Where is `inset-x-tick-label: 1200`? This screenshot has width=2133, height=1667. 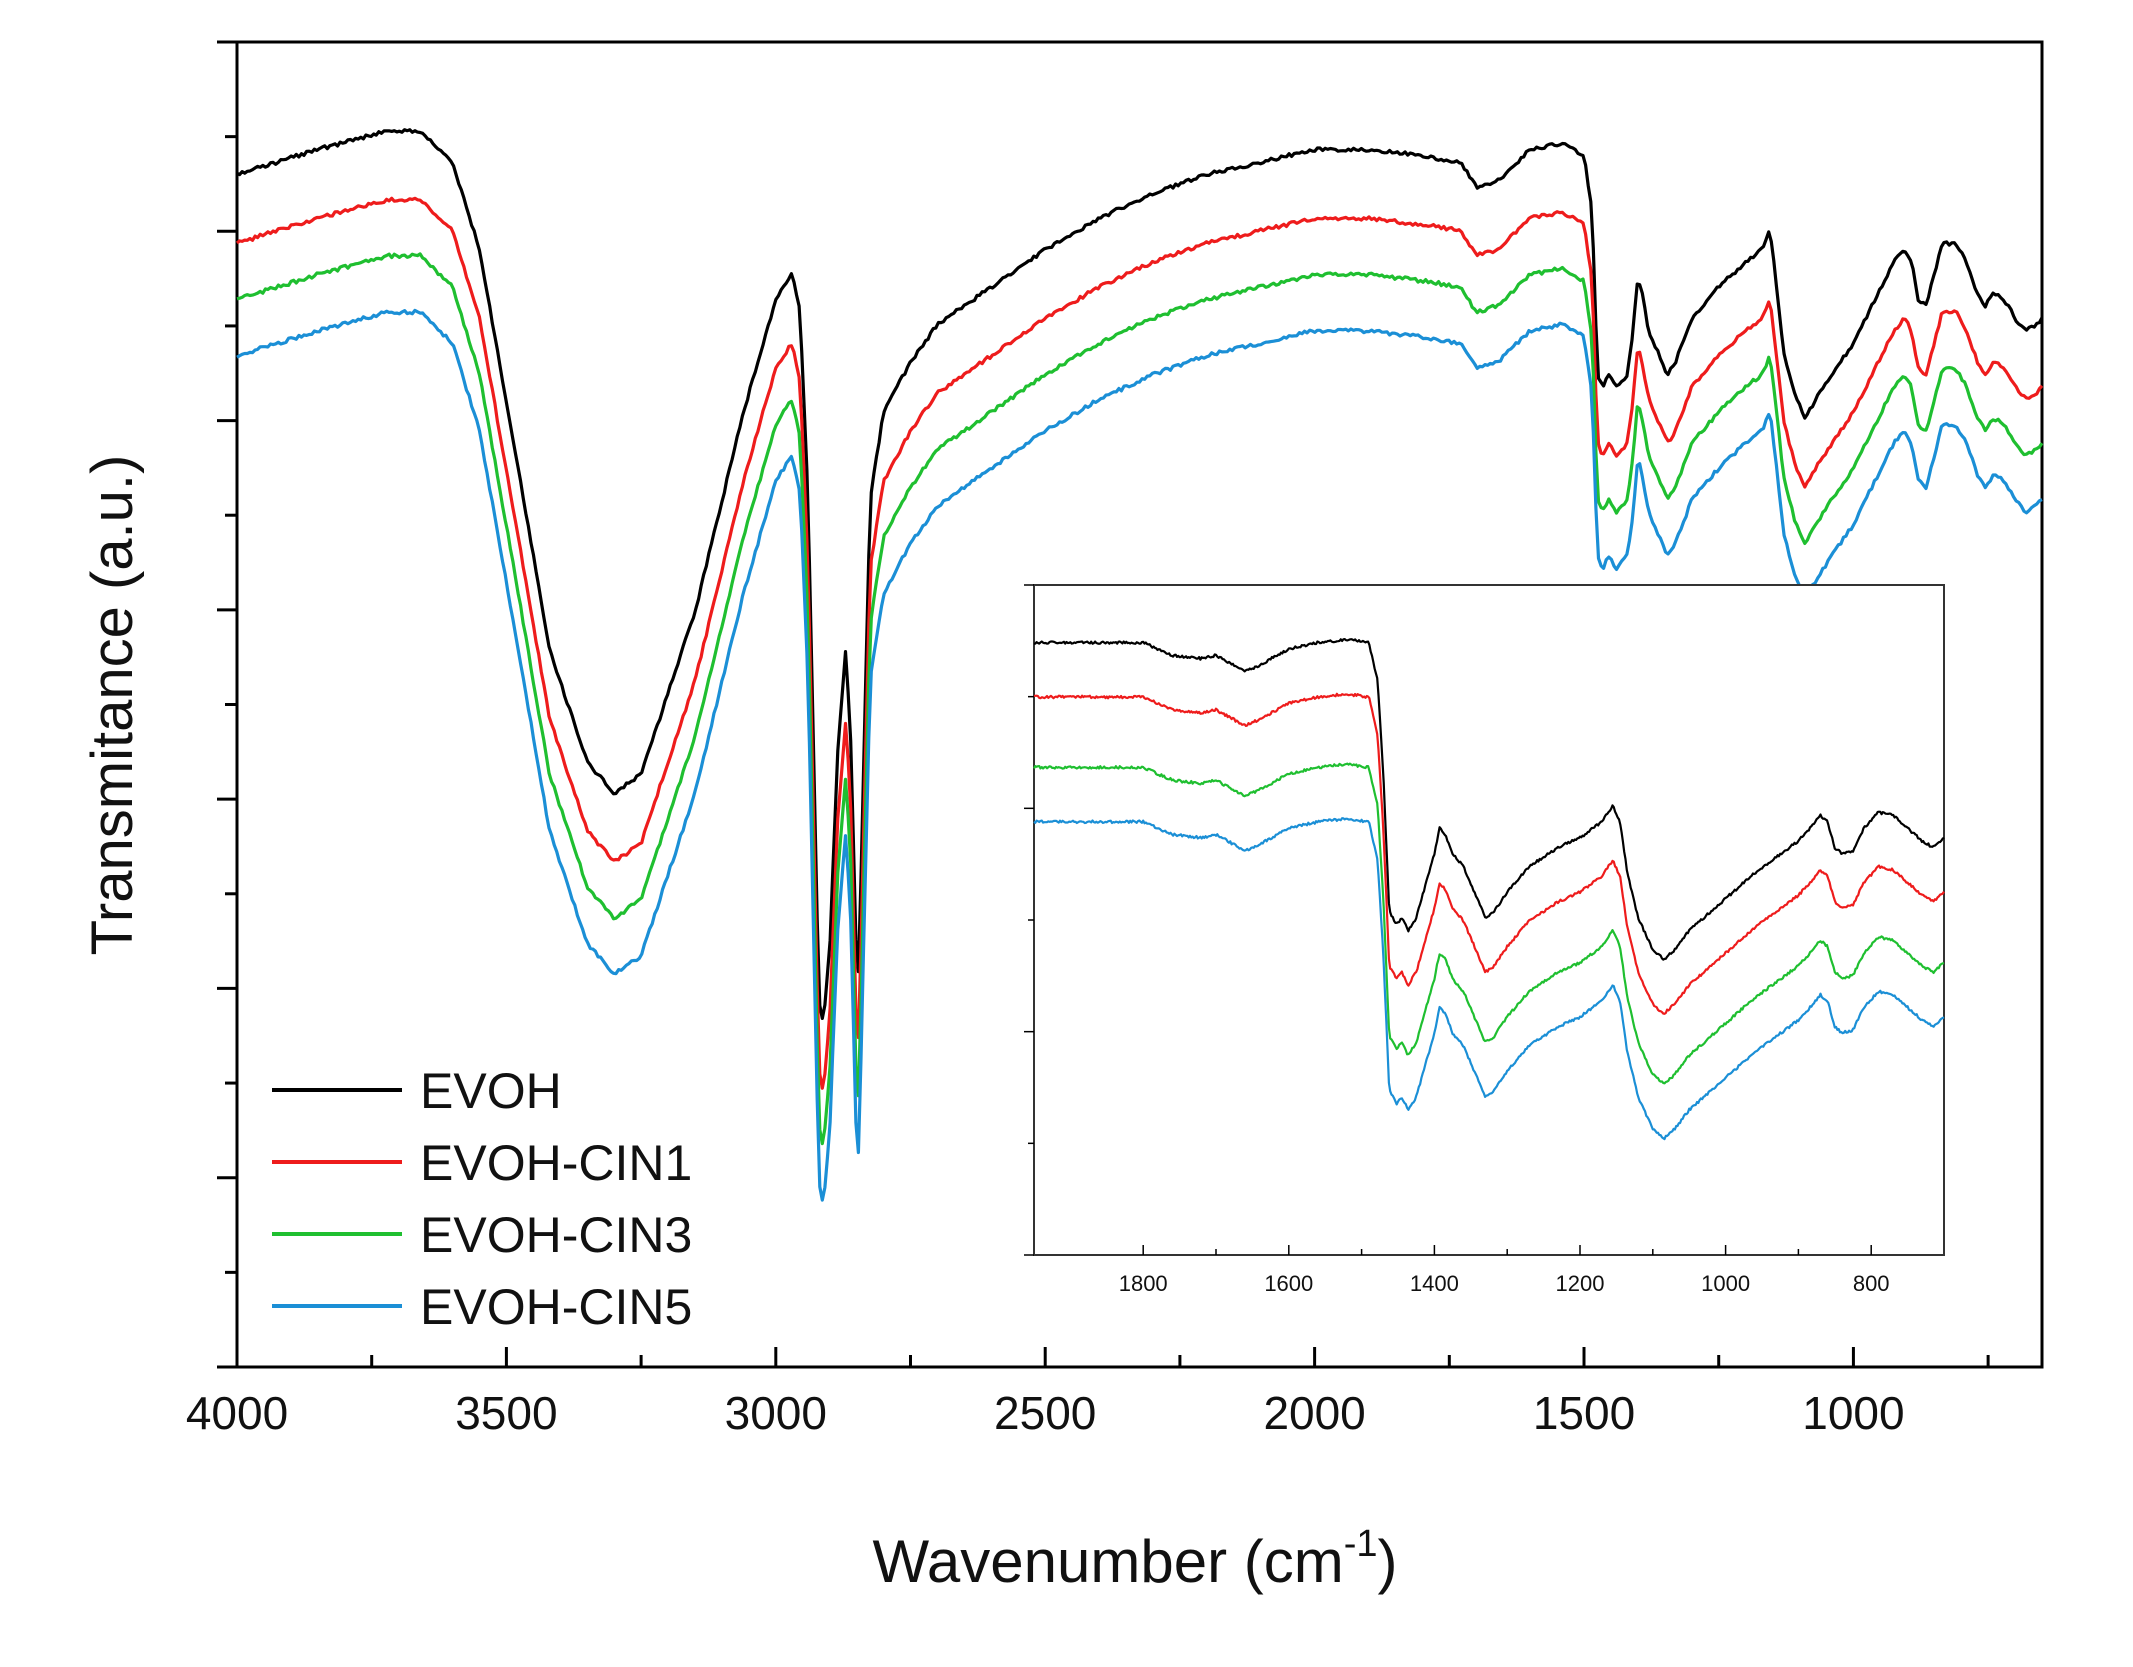 inset-x-tick-label: 1200 is located at coordinates (1580, 1283).